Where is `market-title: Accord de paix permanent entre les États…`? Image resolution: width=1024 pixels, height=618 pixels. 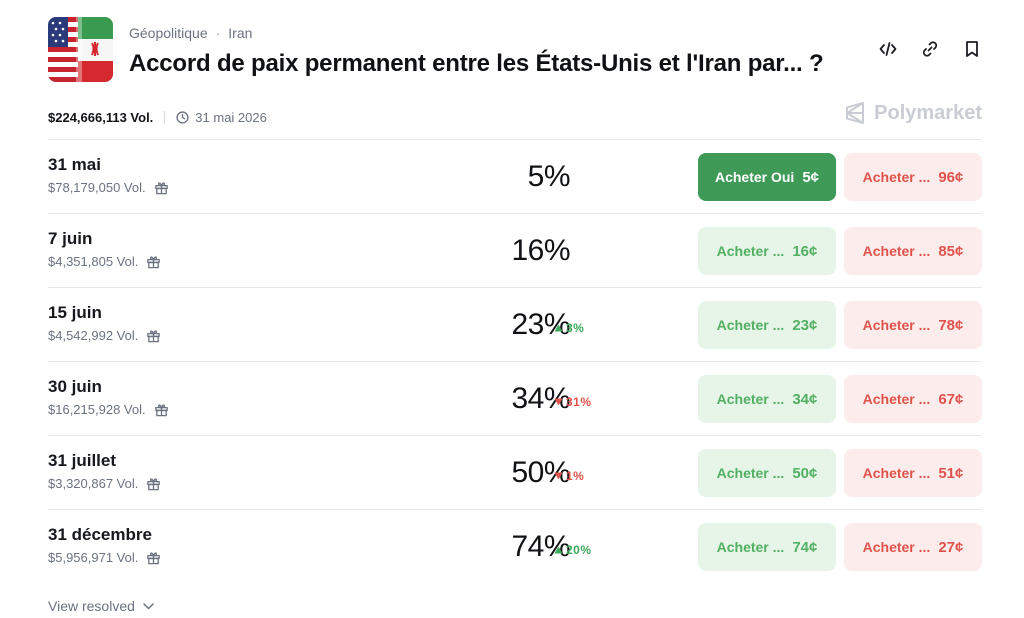 market-title: Accord de paix permanent entre les États… is located at coordinates (476, 63).